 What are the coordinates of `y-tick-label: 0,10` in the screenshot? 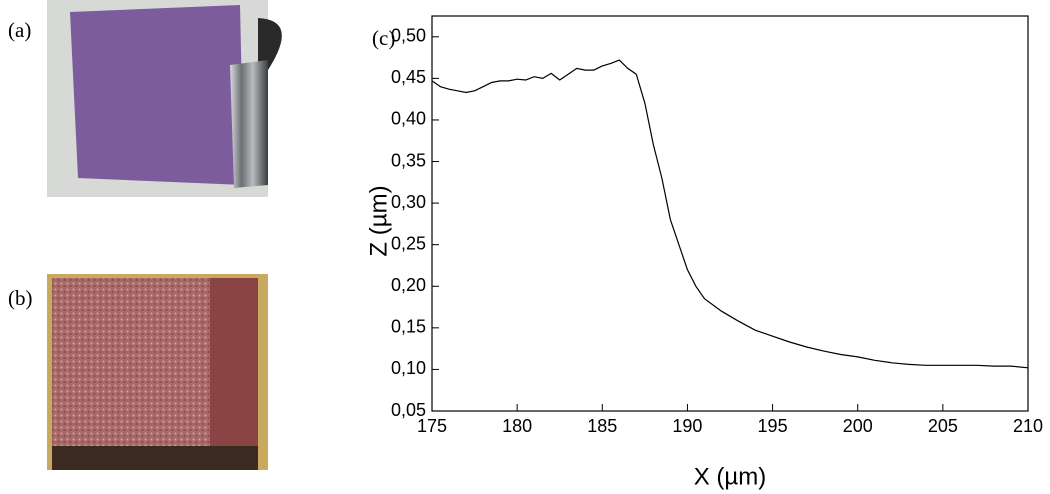 It's located at (408, 368).